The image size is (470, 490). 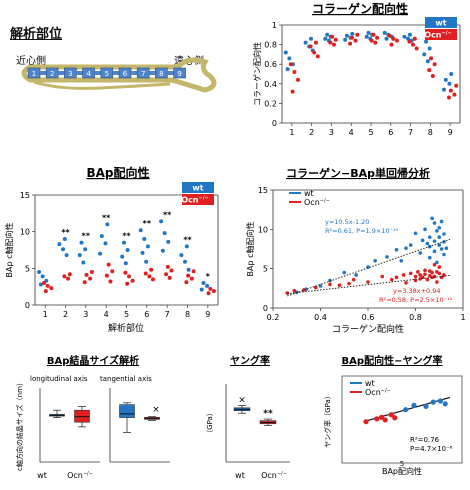 I want to click on plot-frame, so click(x=402, y=419).